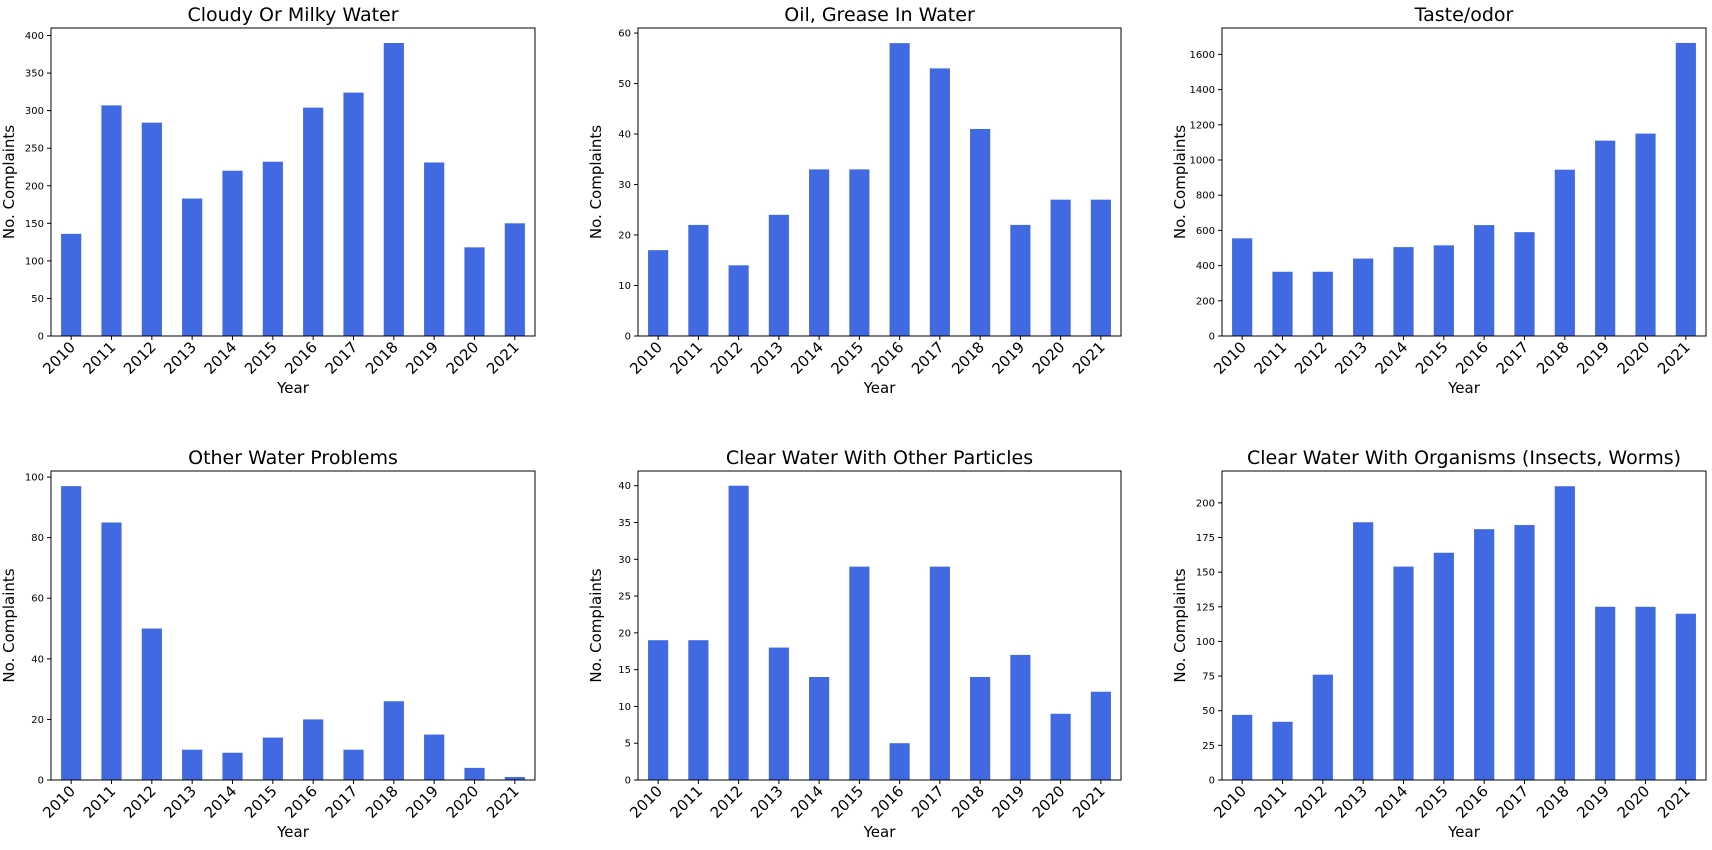 The width and height of the screenshot is (1712, 850). Describe the element at coordinates (1205, 538) in the screenshot. I see `y-tick-label: 175` at that location.